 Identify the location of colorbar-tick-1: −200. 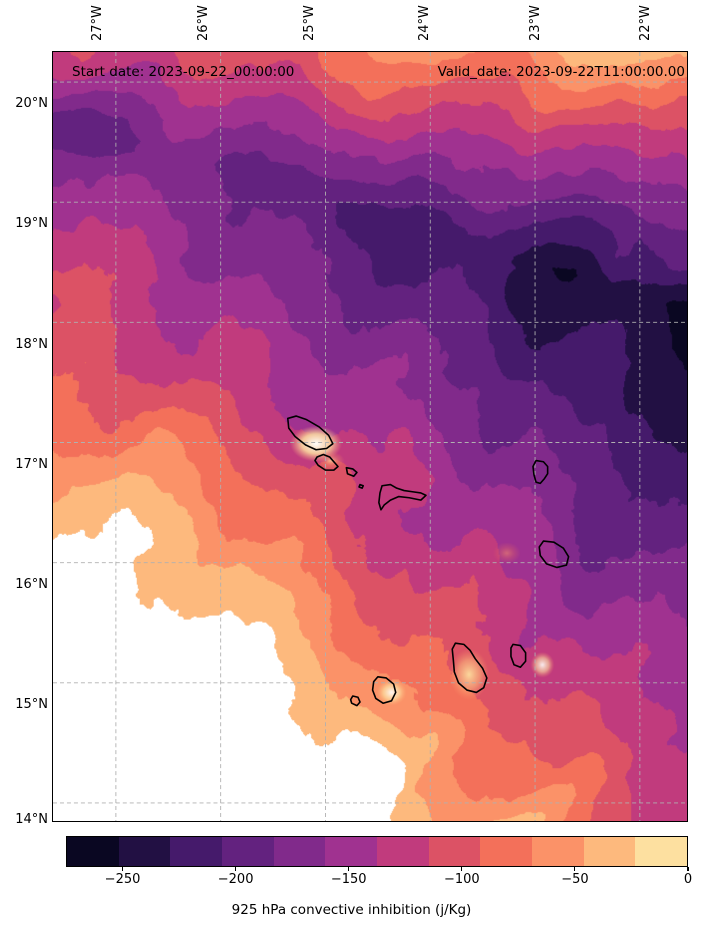
(235, 879).